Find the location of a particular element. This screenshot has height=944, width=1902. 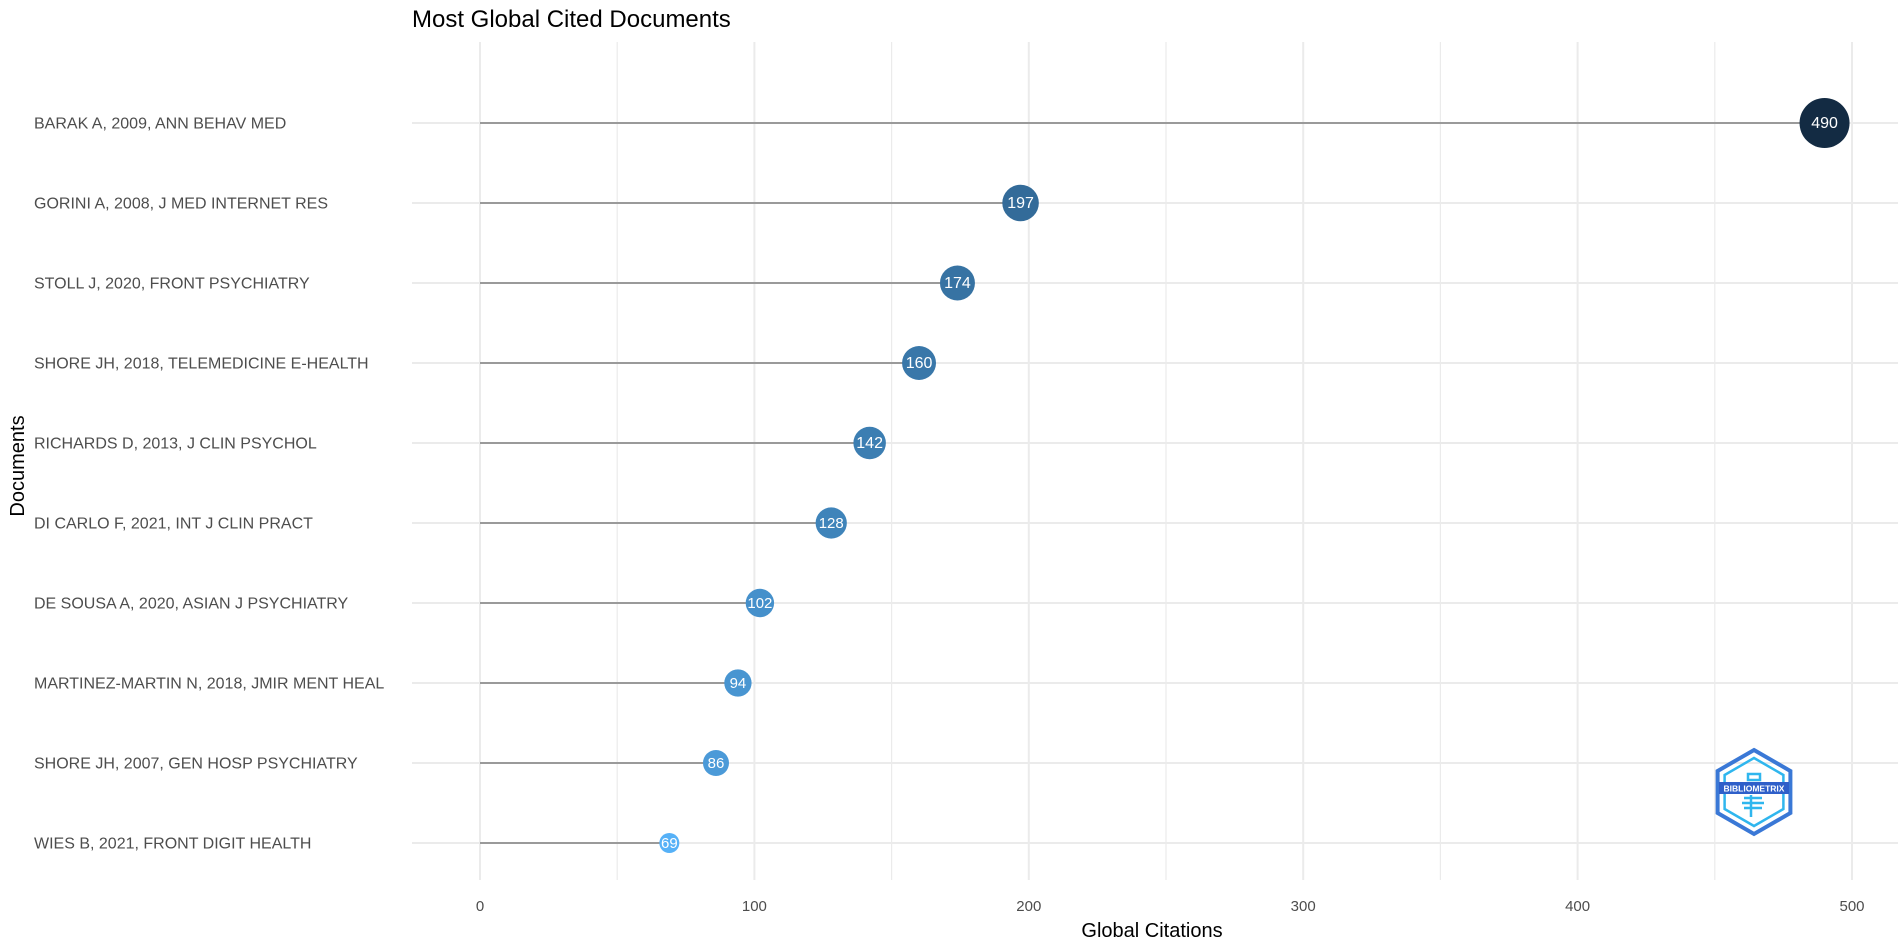

value-label: 490 is located at coordinates (1824, 123).